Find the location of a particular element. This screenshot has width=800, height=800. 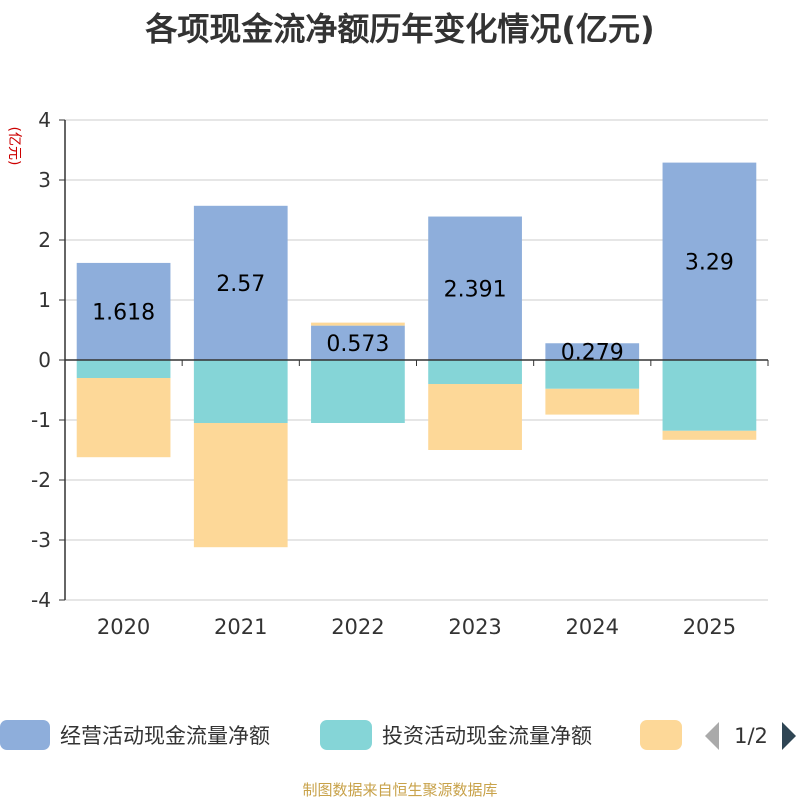

bar-value-label-2020: 1.618 is located at coordinates (123, 312).